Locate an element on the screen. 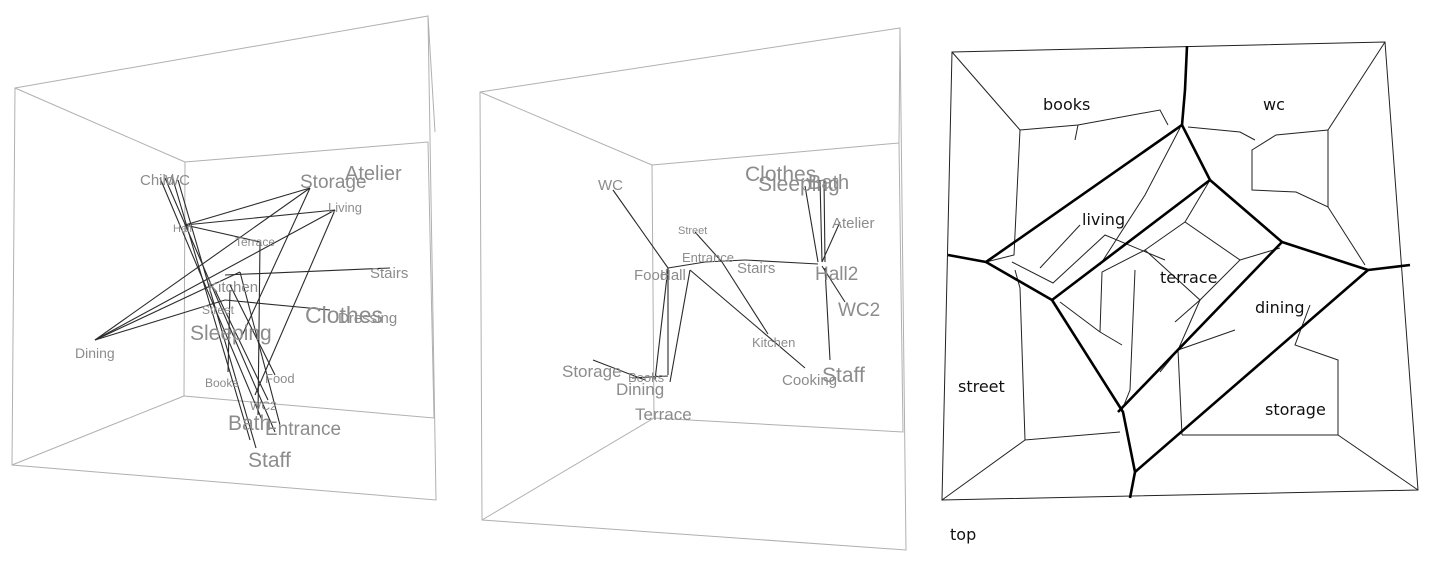  room-label-wc: wc is located at coordinates (1274, 104).